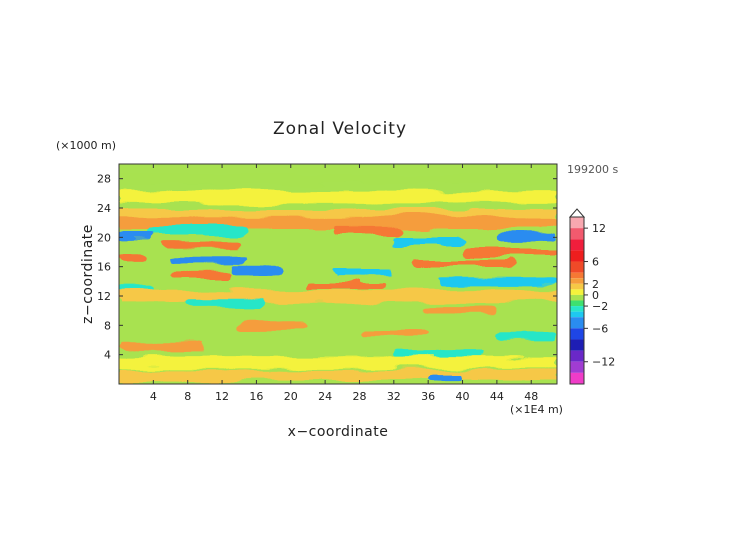  What do you see at coordinates (359, 396) in the screenshot?
I see `x-tick-label: 28` at bounding box center [359, 396].